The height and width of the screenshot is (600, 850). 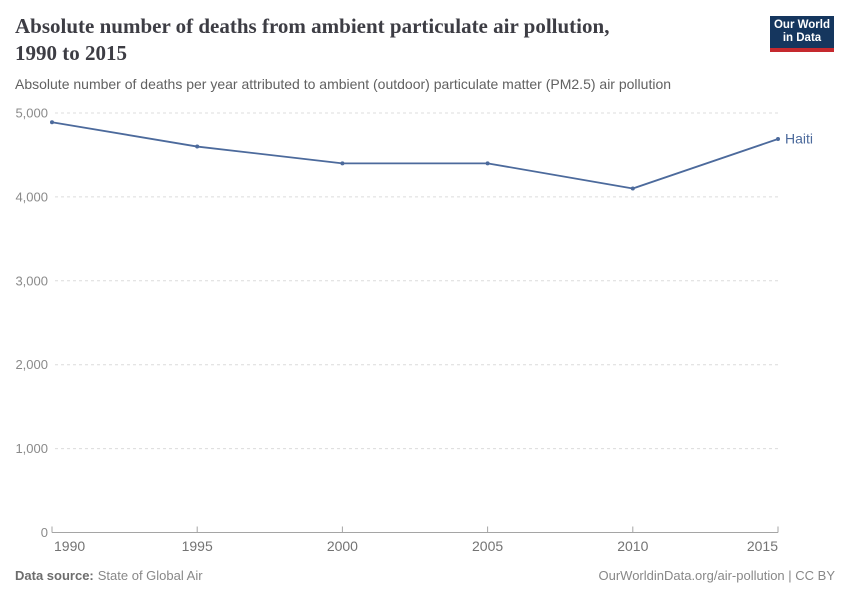 I want to click on x-tick-label: 2000, so click(x=342, y=546).